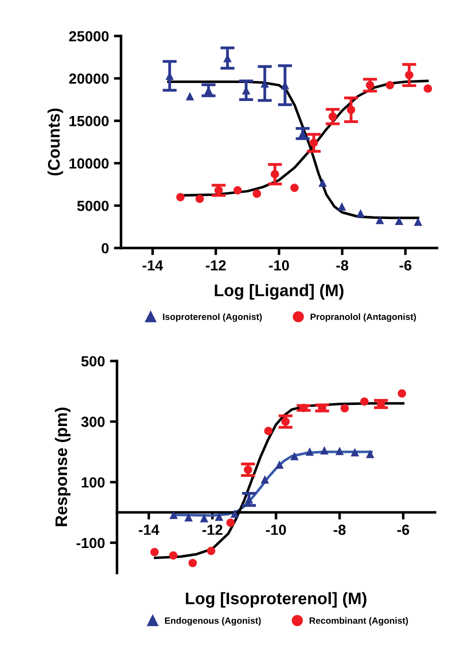 This screenshot has width=458, height=646. Describe the element at coordinates (90, 543) in the screenshot. I see `y-tick-label: -100` at that location.